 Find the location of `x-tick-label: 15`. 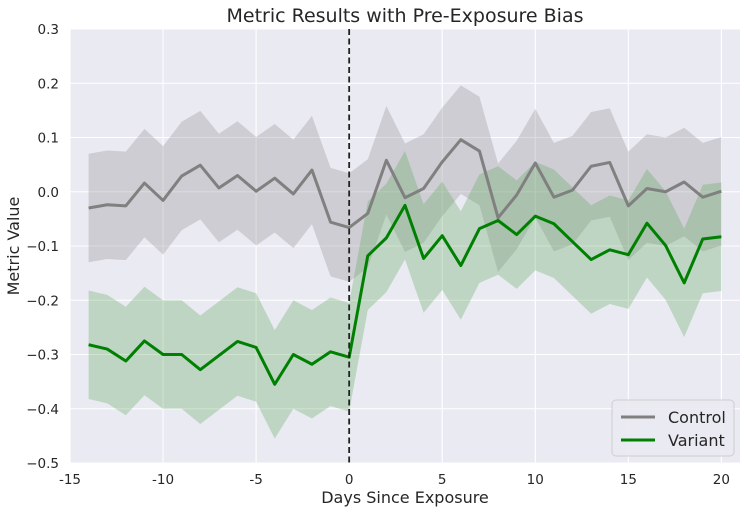

x-tick-label: 15 is located at coordinates (628, 480).